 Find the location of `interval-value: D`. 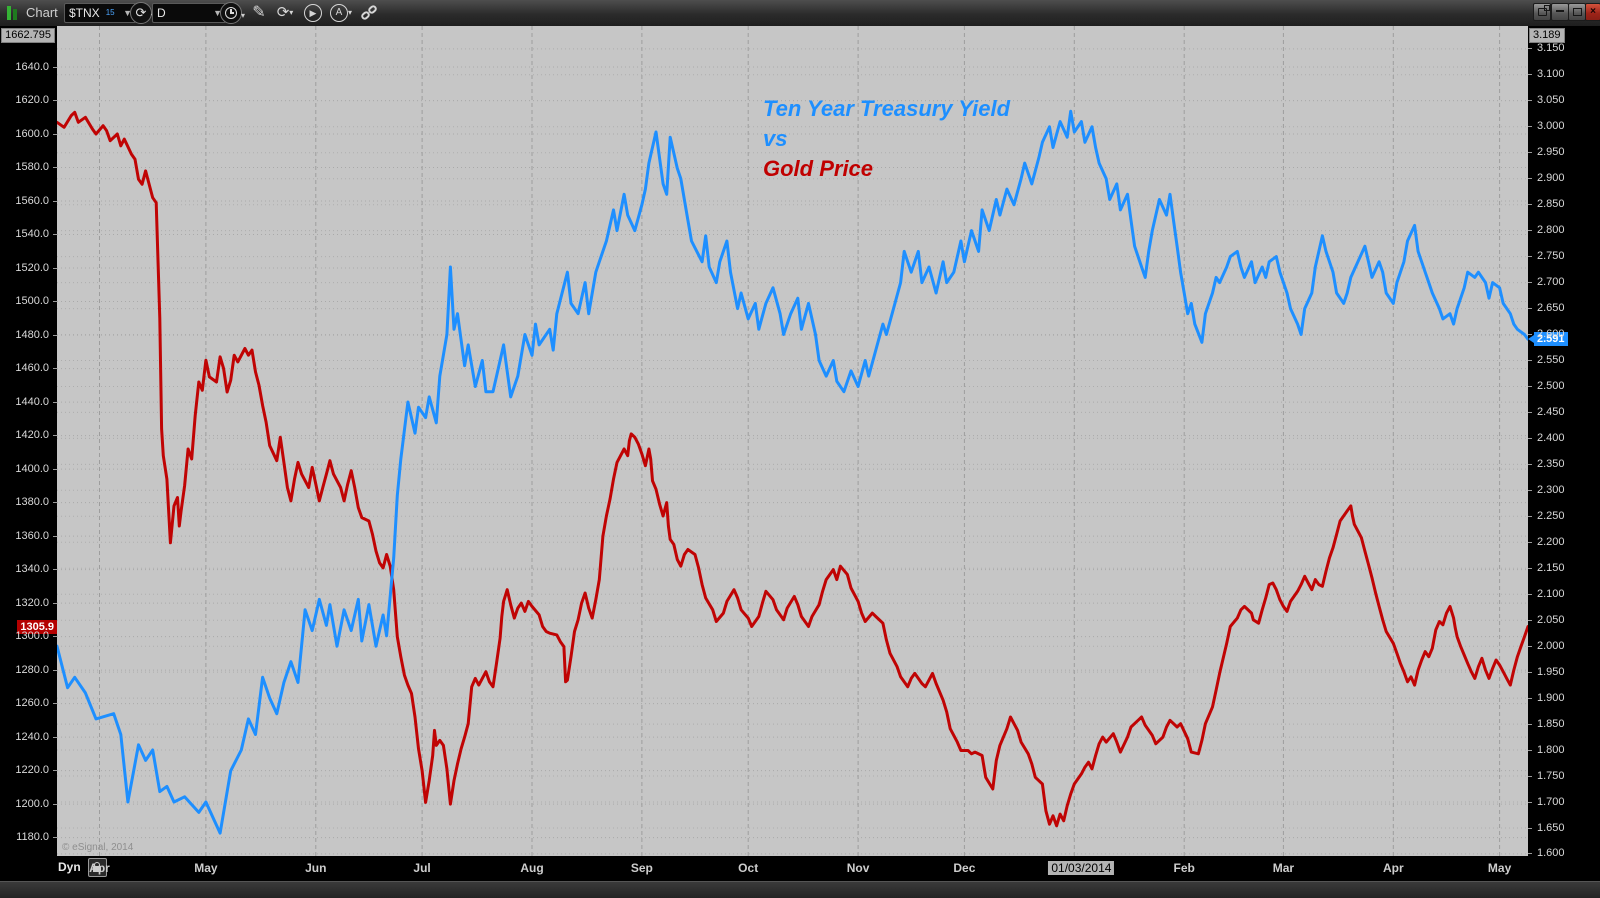

interval-value: D is located at coordinates (161, 13).